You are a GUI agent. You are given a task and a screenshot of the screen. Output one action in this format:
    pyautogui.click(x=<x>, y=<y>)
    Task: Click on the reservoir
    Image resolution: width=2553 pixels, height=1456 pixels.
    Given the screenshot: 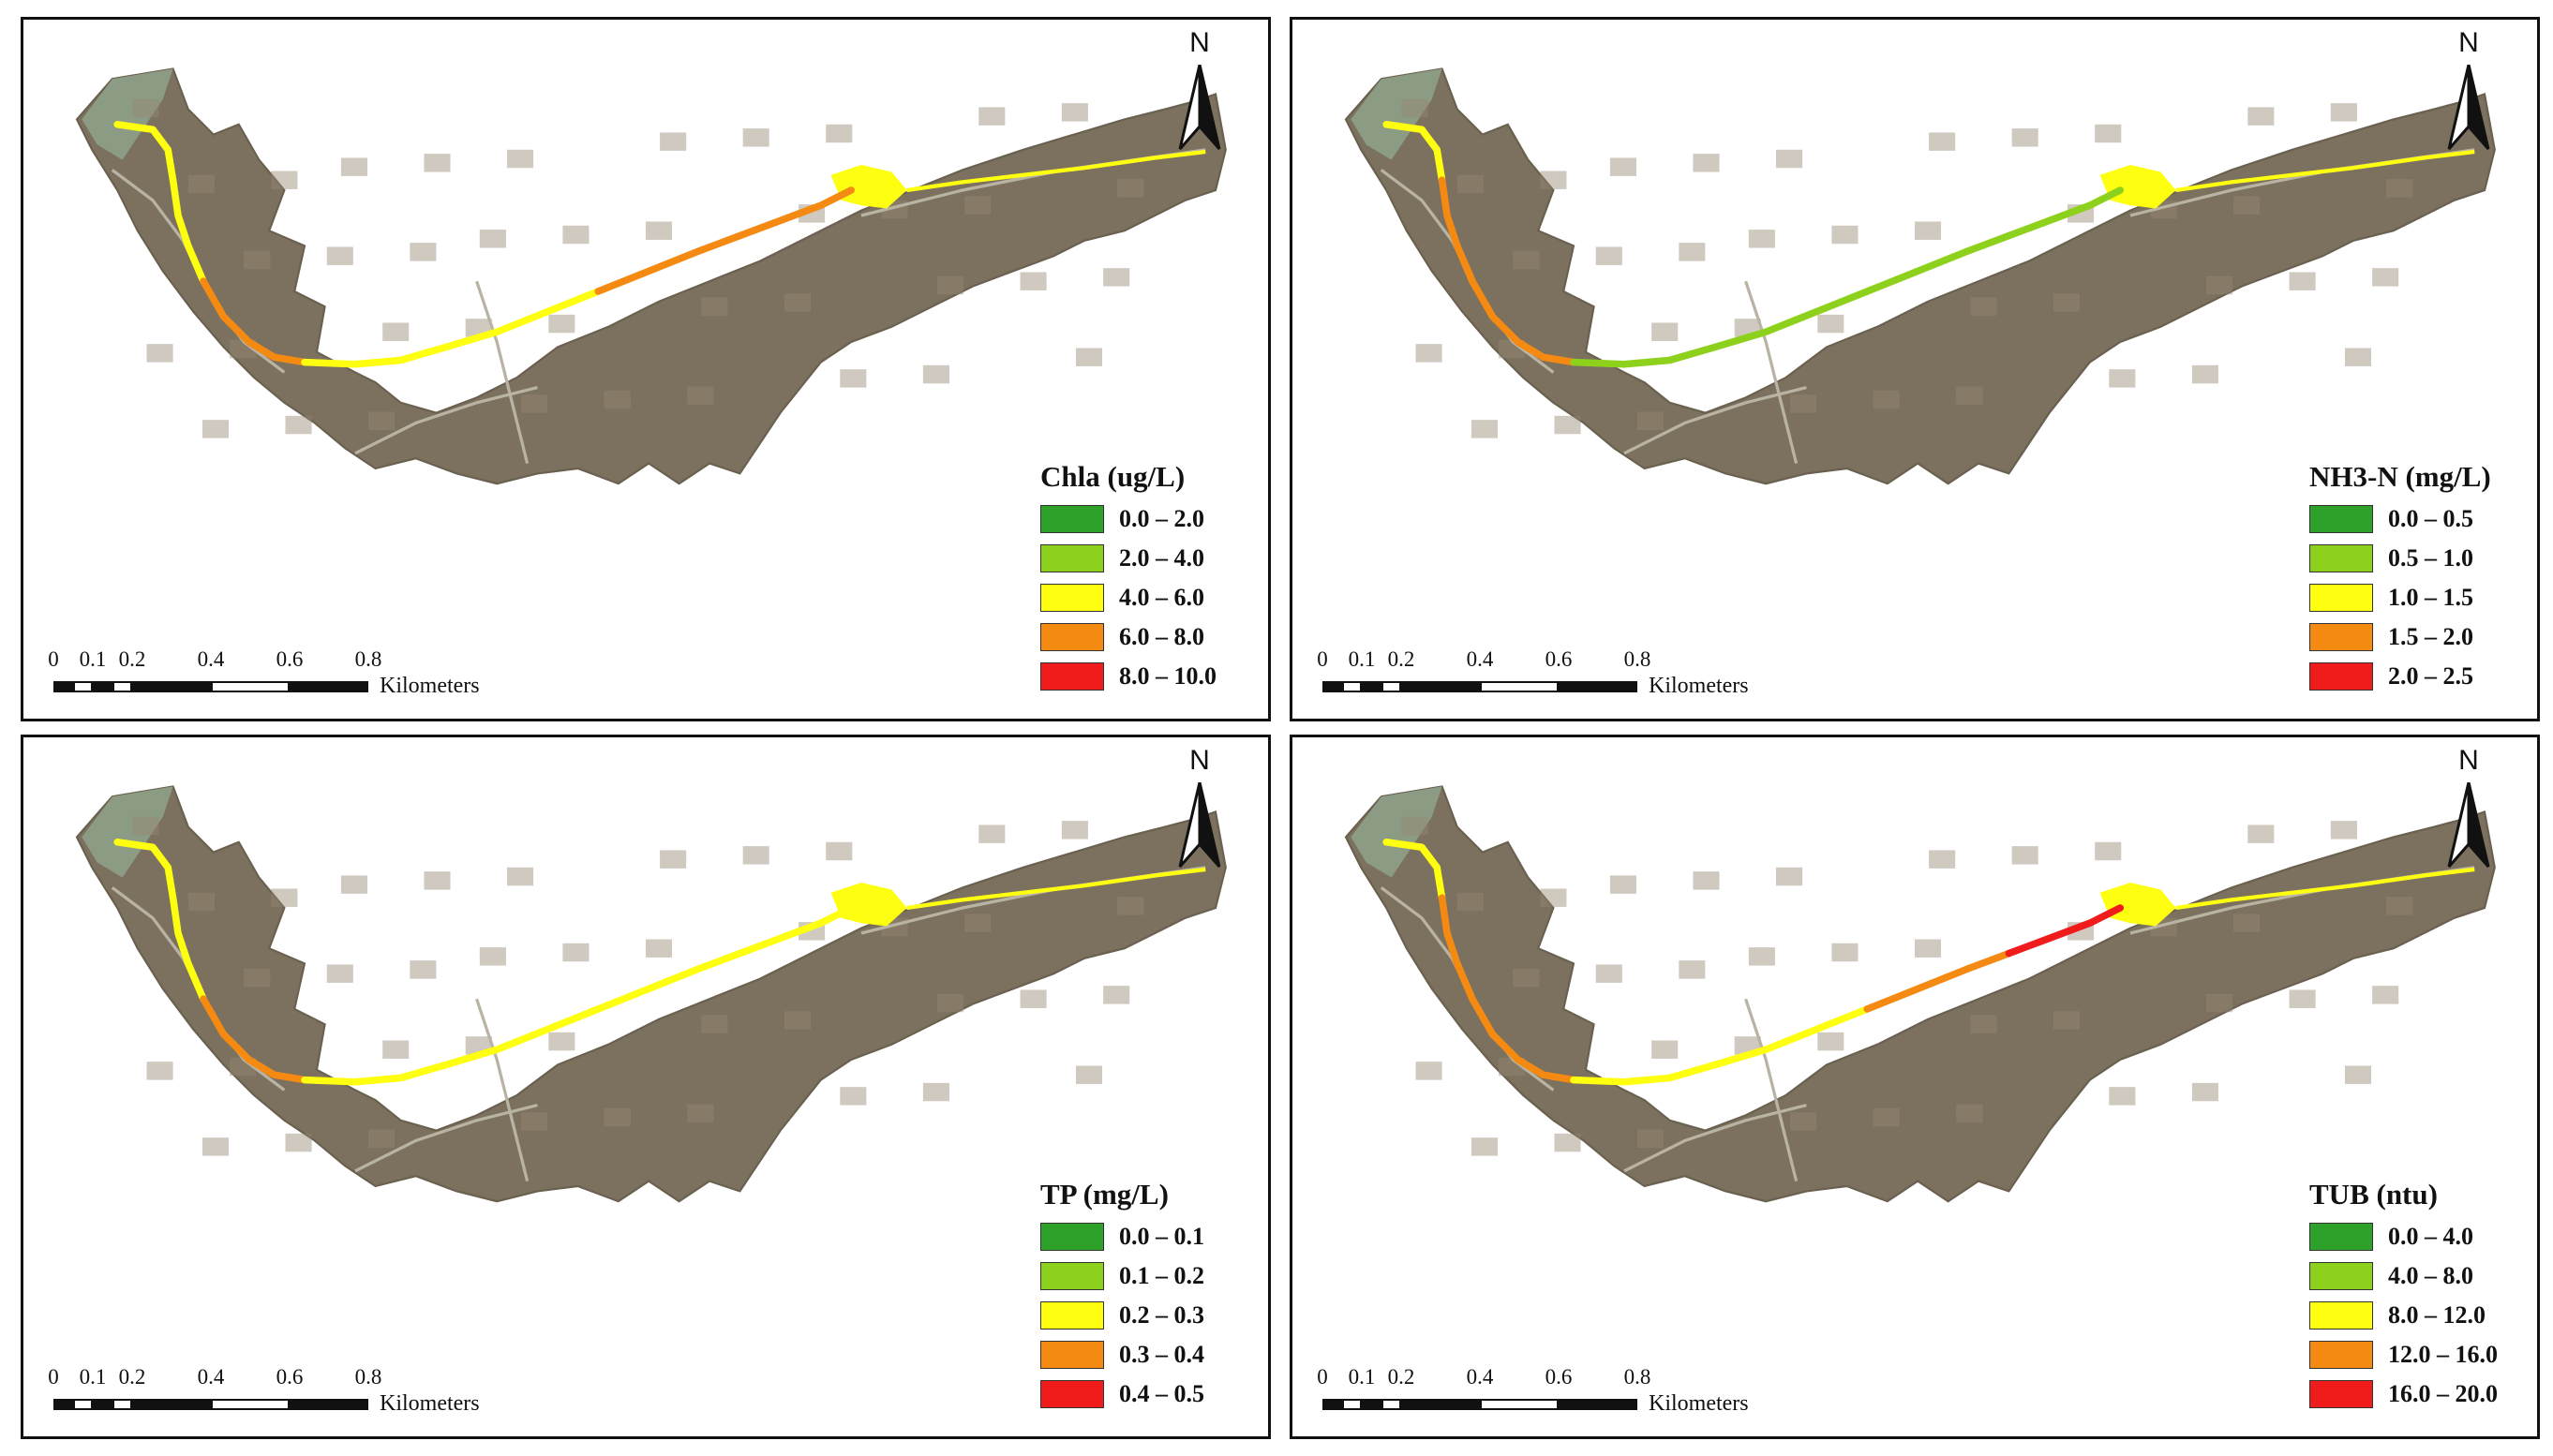 What is the action you would take?
    pyautogui.click(x=868, y=905)
    